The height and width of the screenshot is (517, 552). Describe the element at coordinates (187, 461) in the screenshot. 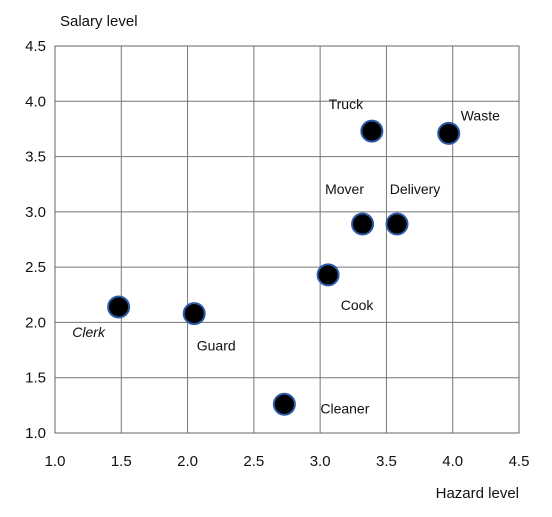

I see `x-tick-label: 2.0` at that location.